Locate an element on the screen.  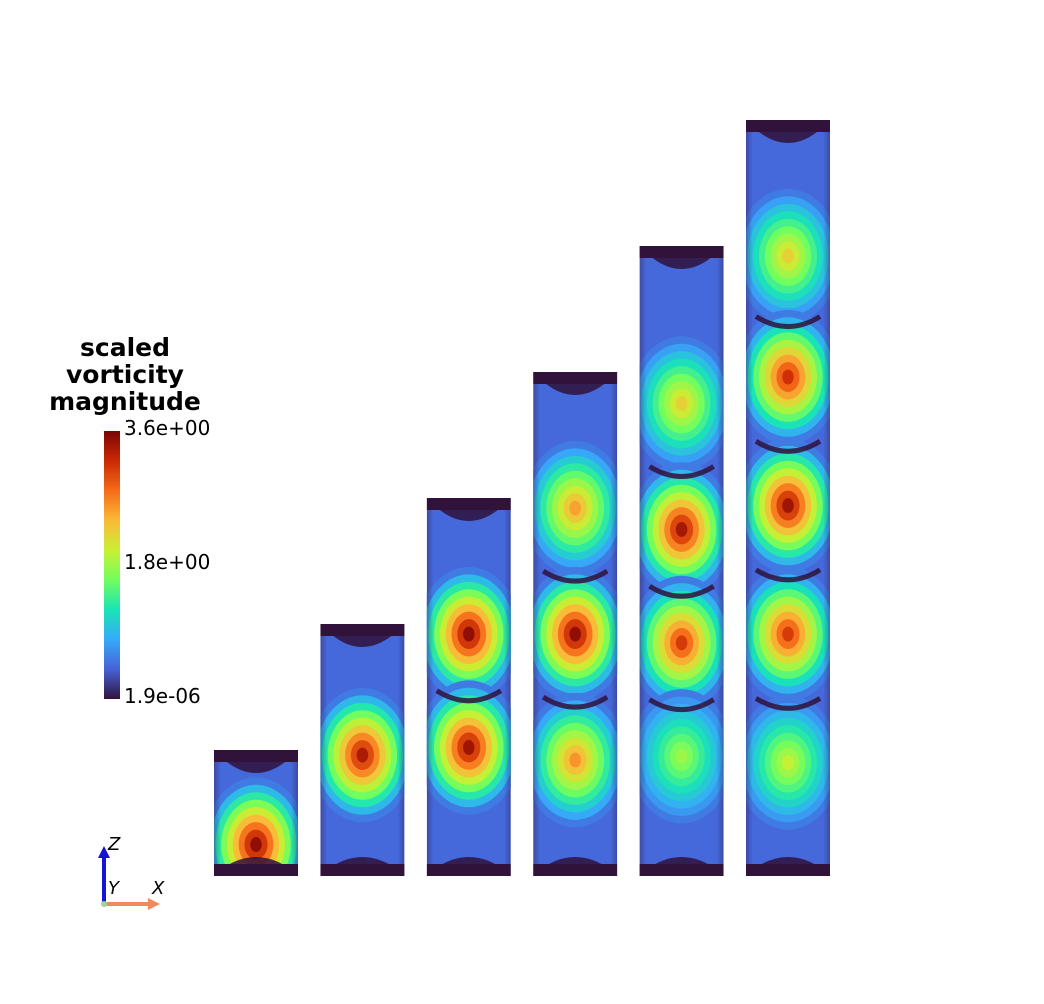
colorbar is located at coordinates (112, 565).